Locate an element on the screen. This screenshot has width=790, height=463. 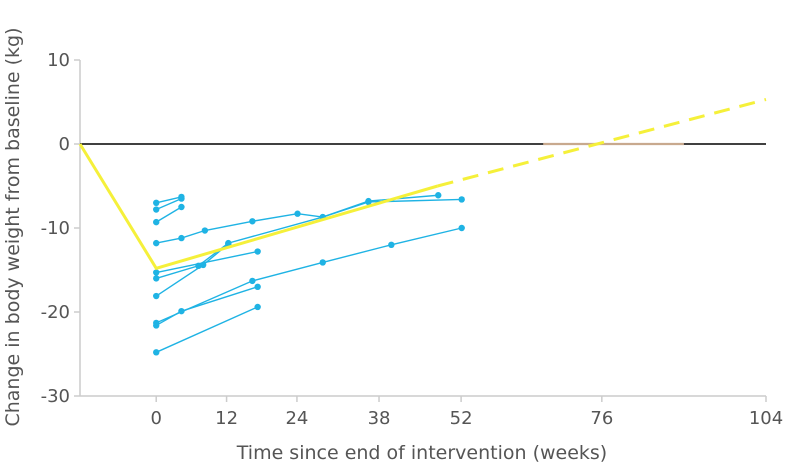
x-tick-label: 38 is located at coordinates (379, 418).